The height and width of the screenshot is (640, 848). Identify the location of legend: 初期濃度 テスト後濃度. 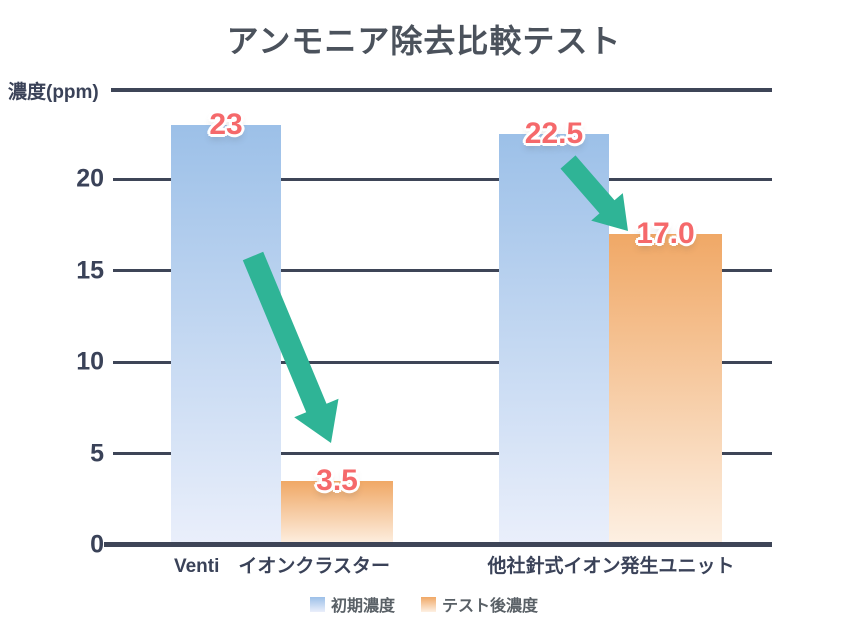
(424, 604).